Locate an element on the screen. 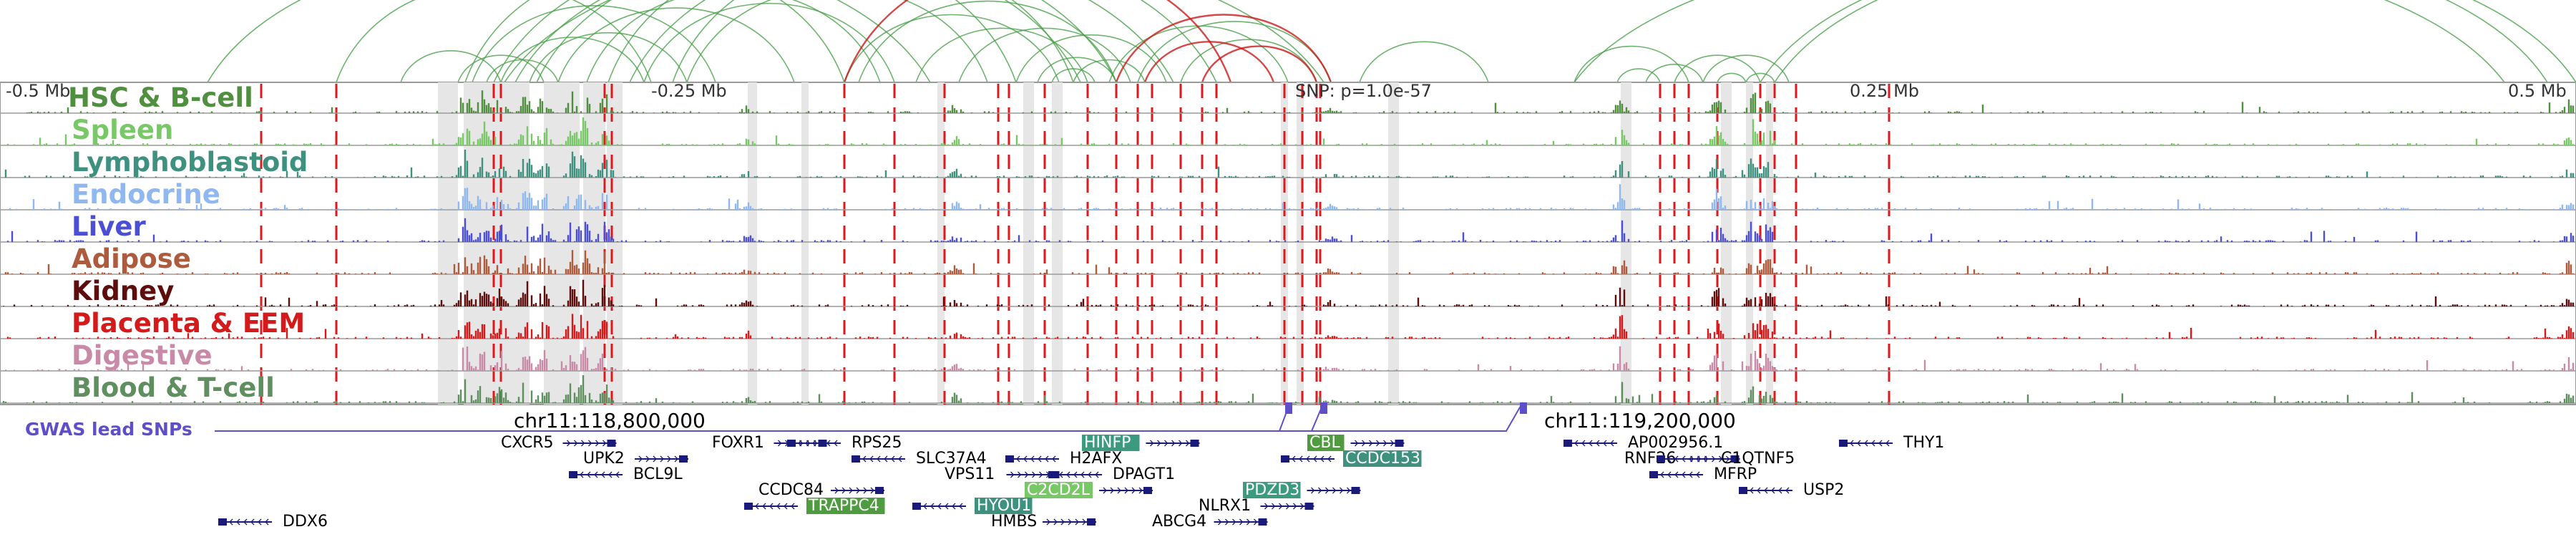  gene-cbl: CBL is located at coordinates (1356, 443).